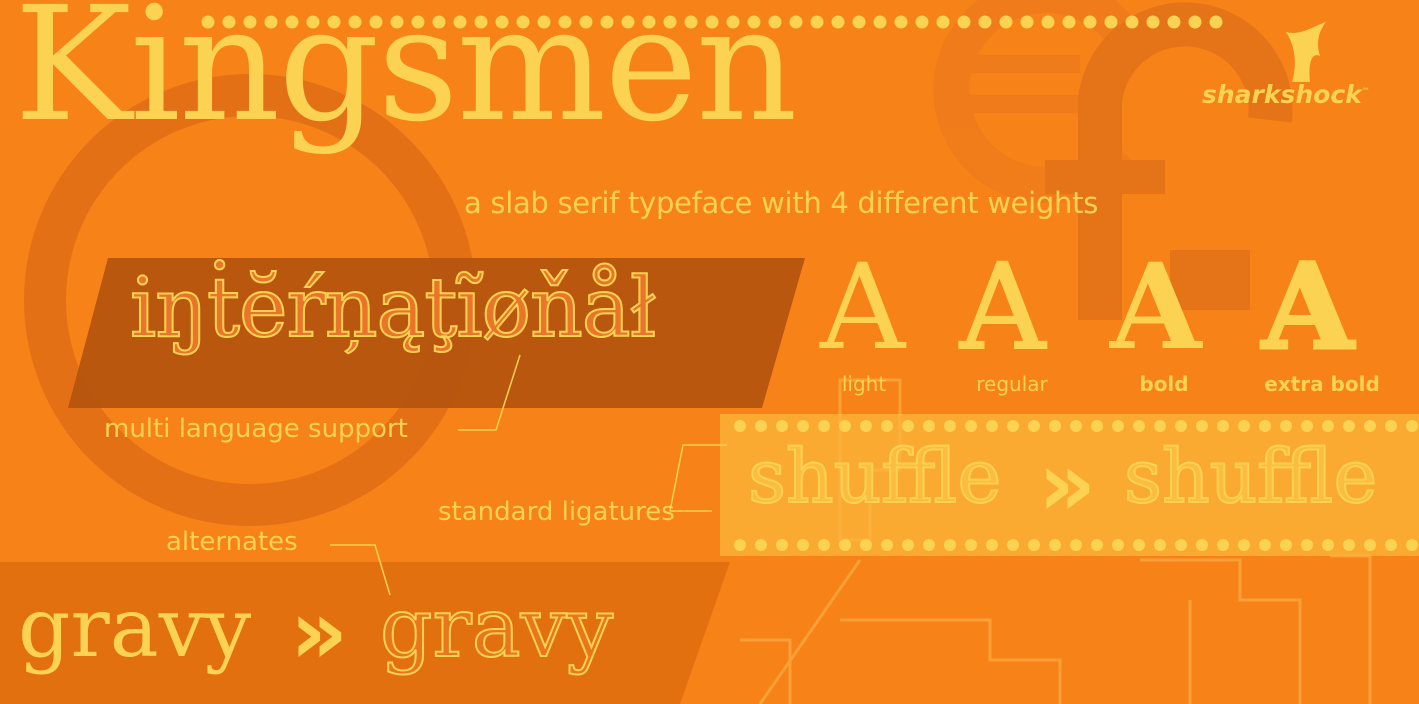 The height and width of the screenshot is (704, 1419). I want to click on alternates-band, so click(365, 633).